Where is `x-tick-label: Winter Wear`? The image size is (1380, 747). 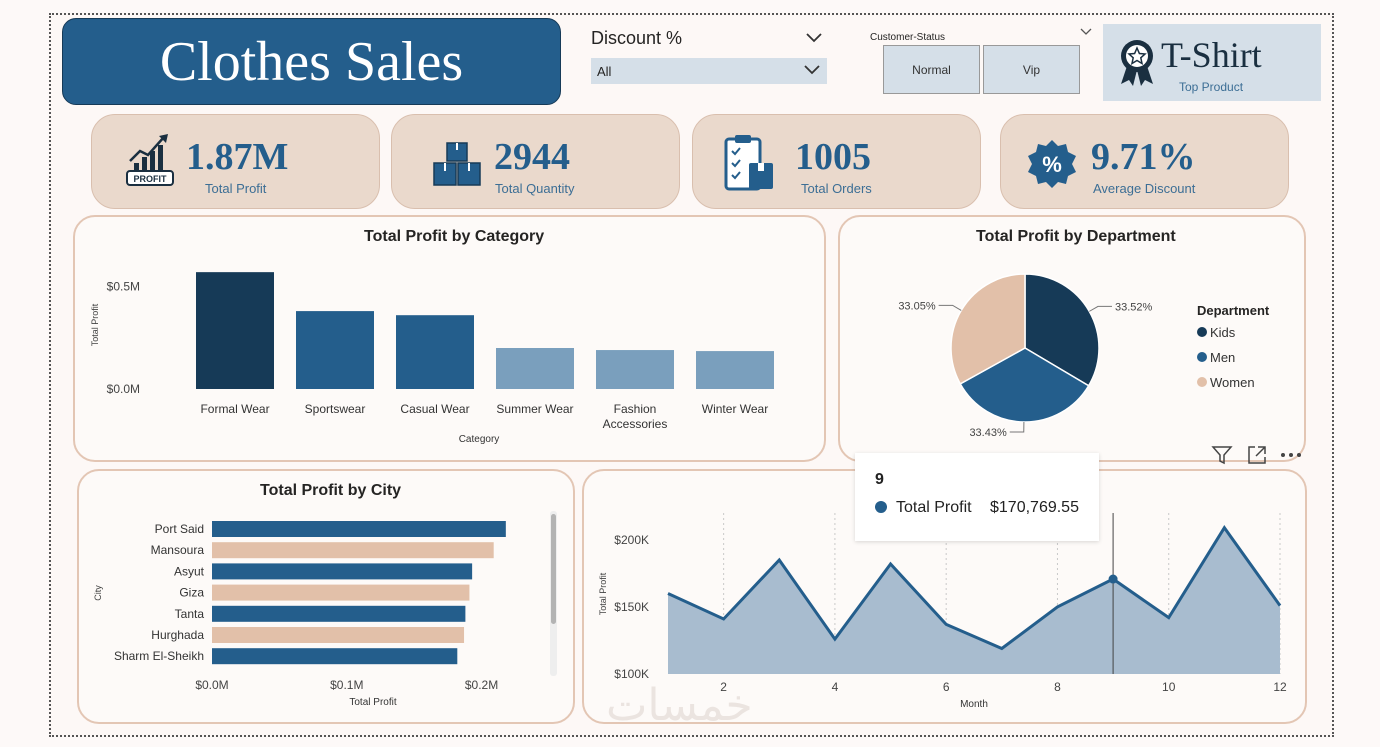 x-tick-label: Winter Wear is located at coordinates (735, 409).